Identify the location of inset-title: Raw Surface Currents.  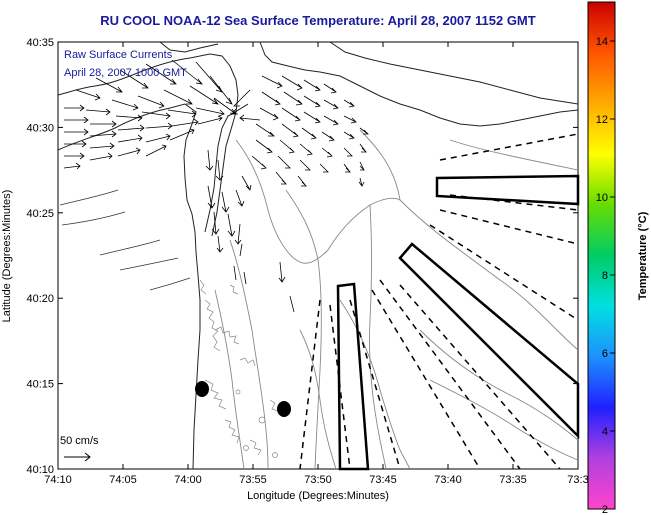
(118, 55).